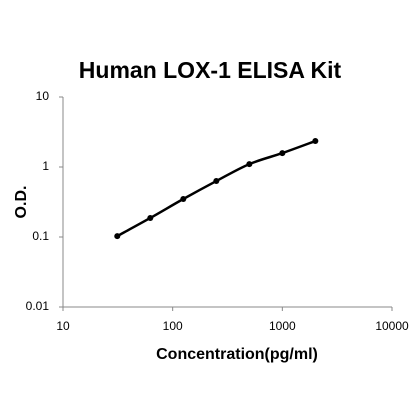  What do you see at coordinates (63, 326) in the screenshot?
I see `x-tick-label: 10` at bounding box center [63, 326].